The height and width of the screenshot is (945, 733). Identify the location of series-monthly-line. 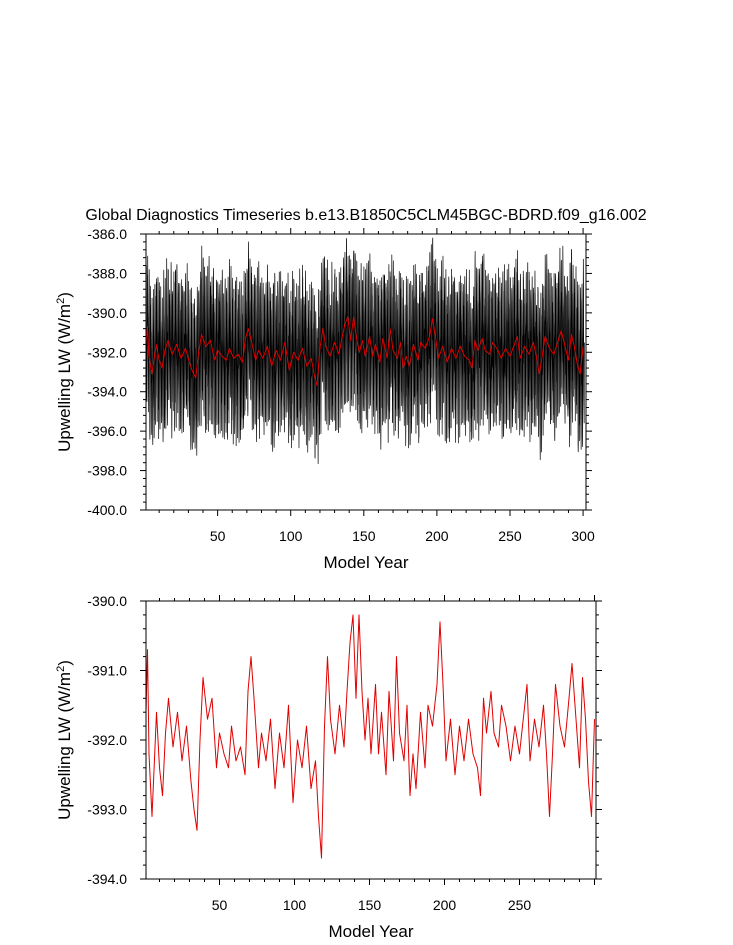
(365, 351).